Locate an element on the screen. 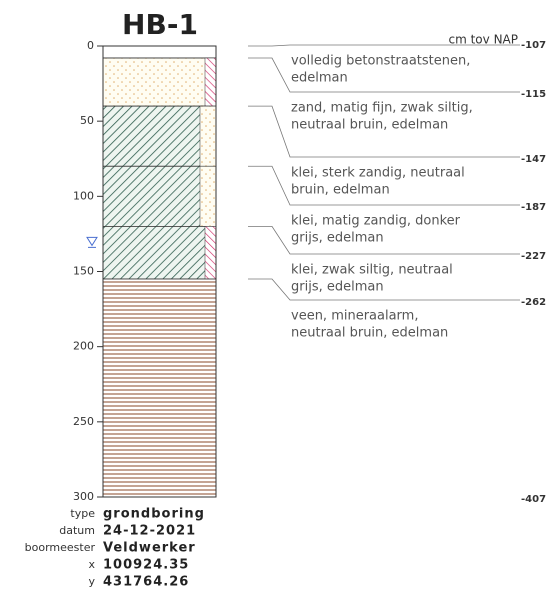  groundwater-marker is located at coordinates (92, 242).